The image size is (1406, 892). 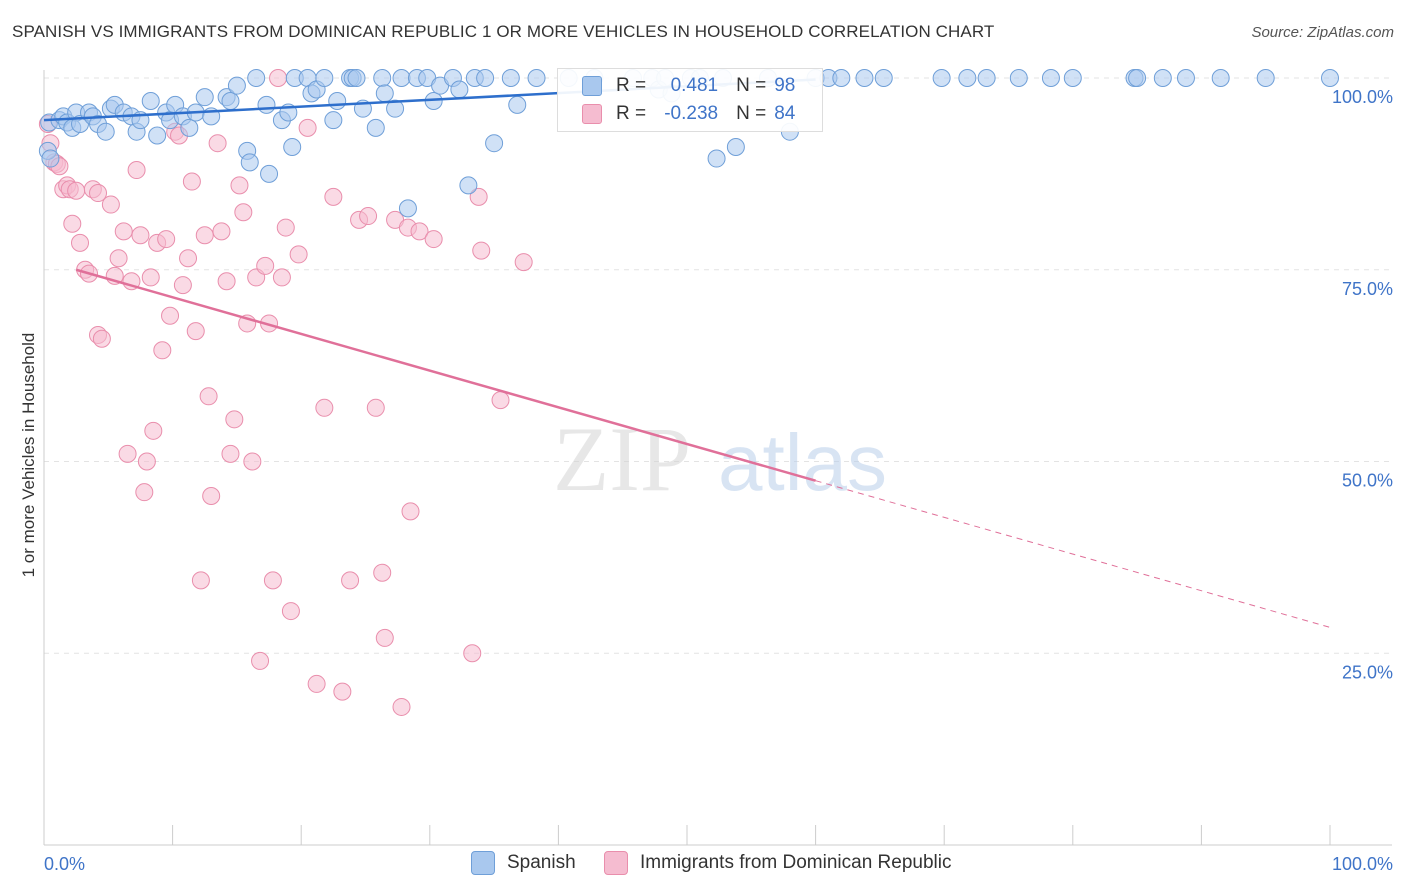 I want to click on legend-r-value-dominican: -0.238, so click(x=691, y=113).